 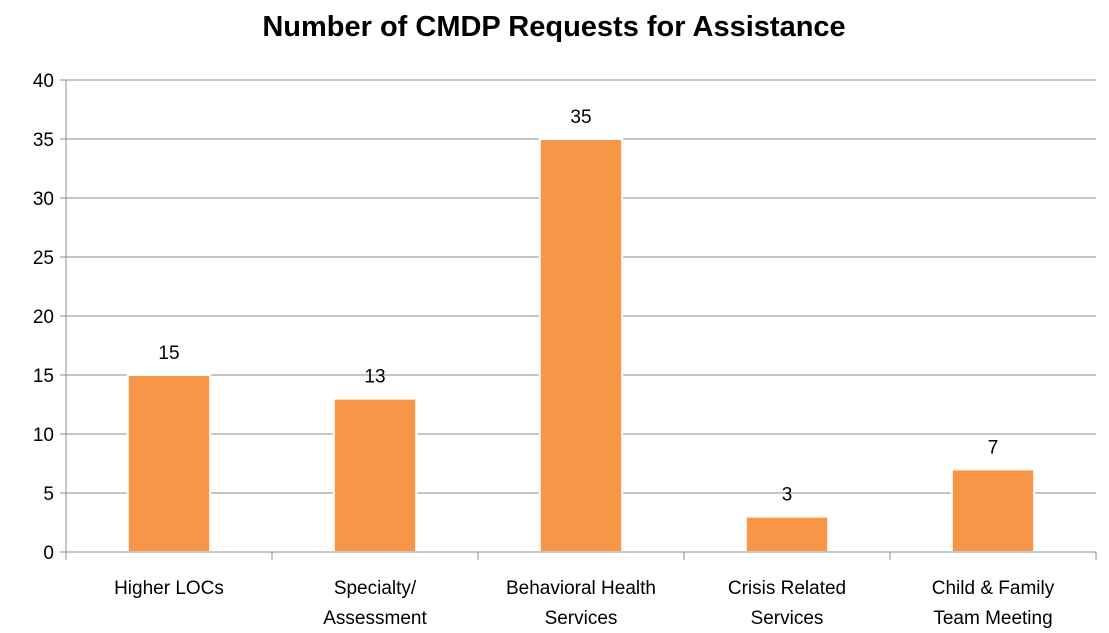 What do you see at coordinates (43, 81) in the screenshot?
I see `y-tick-label: 40` at bounding box center [43, 81].